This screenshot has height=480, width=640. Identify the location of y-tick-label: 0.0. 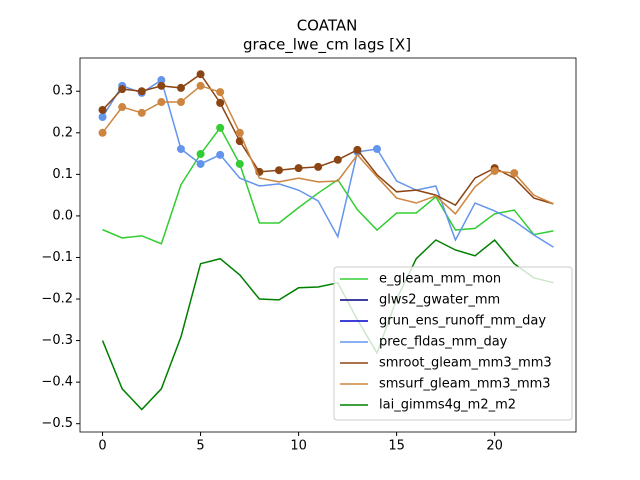
(62, 215).